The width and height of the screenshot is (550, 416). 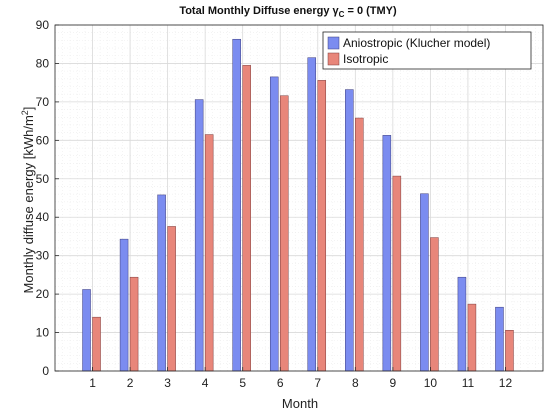 I want to click on y-axis-label-superscript: 2, so click(x=25, y=112).